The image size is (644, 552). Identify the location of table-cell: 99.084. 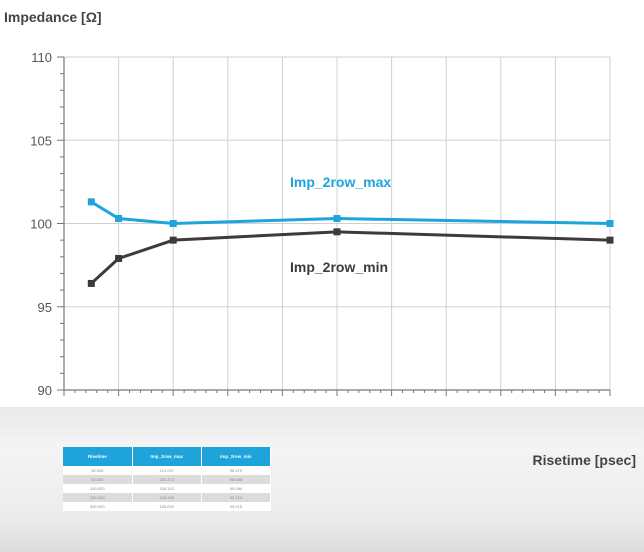
(236, 488).